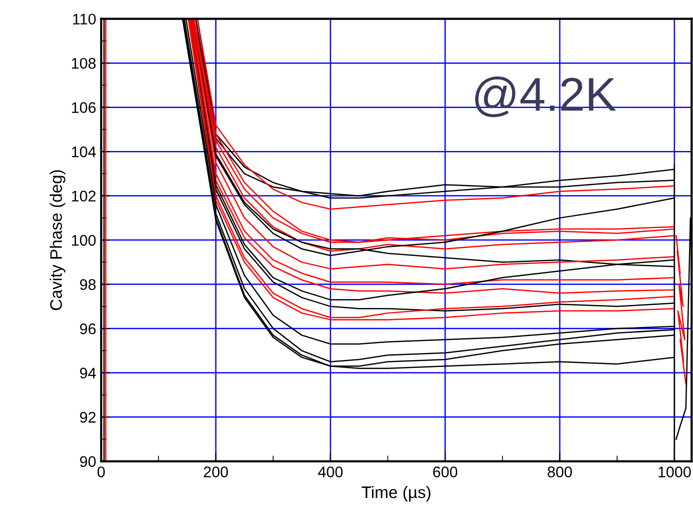 The width and height of the screenshot is (693, 523). What do you see at coordinates (88, 328) in the screenshot?
I see `y-tick-label: 96` at bounding box center [88, 328].